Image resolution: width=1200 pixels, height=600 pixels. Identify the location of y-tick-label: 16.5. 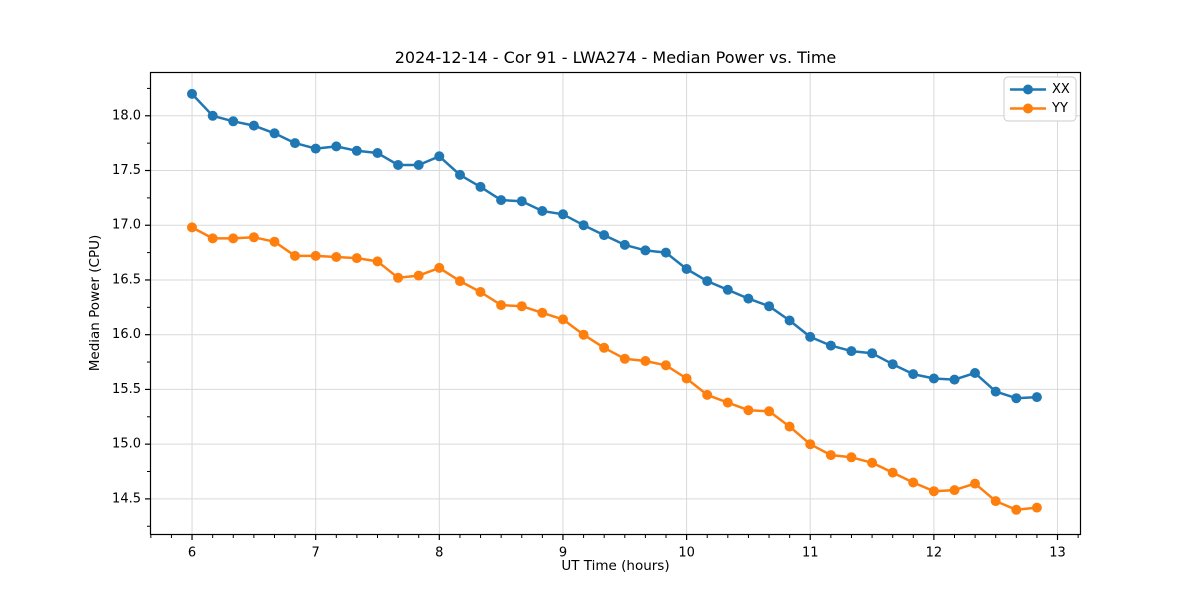
(126, 279).